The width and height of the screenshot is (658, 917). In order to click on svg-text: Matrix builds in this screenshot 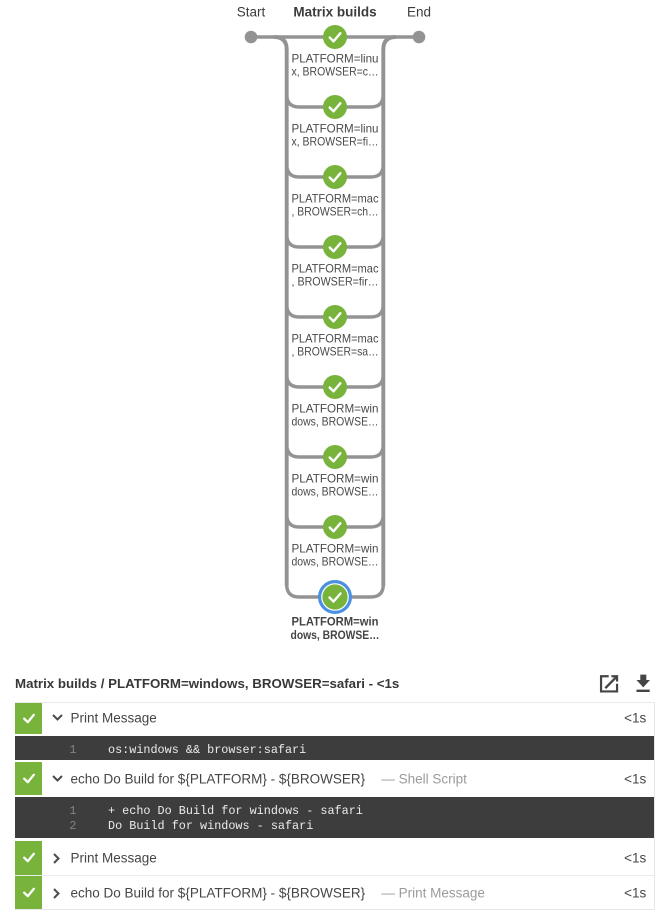, I will do `click(334, 12)`.